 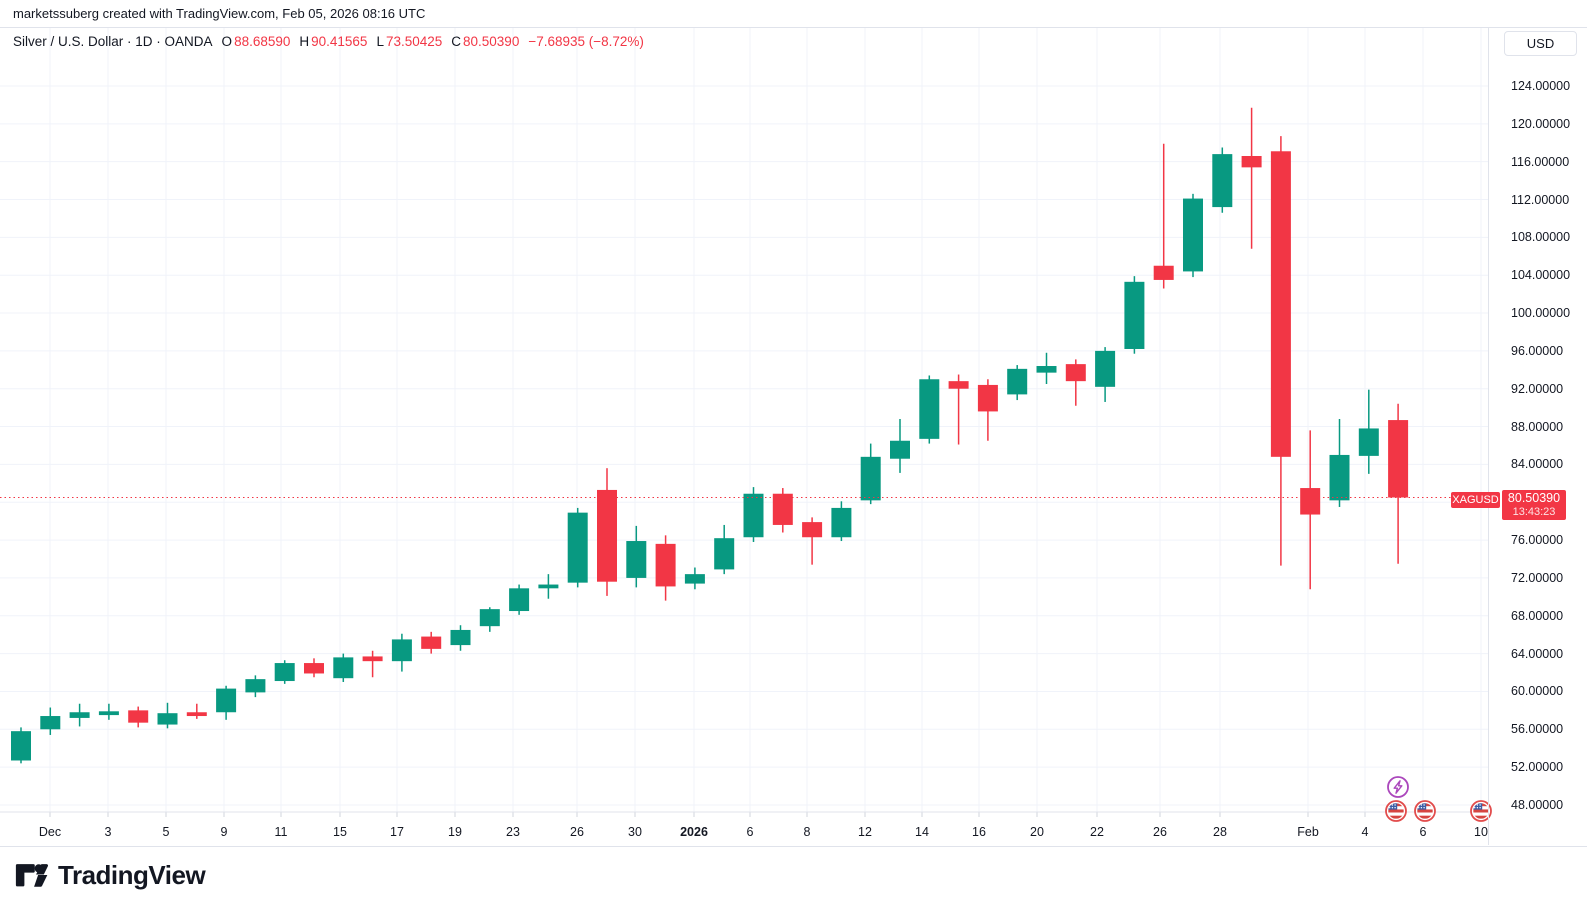 I want to click on price-tick-label: 116.00000, so click(x=1540, y=161).